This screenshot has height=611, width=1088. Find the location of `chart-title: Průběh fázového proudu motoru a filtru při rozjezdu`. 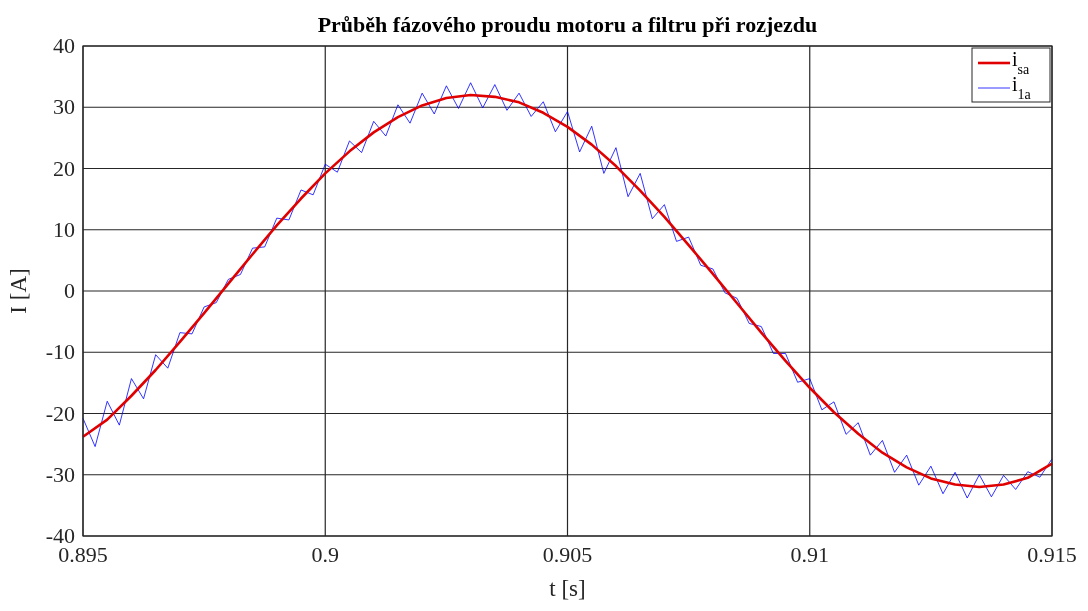

chart-title: Průběh fázového proudu motoru a filtru při rozjezdu is located at coordinates (567, 24).